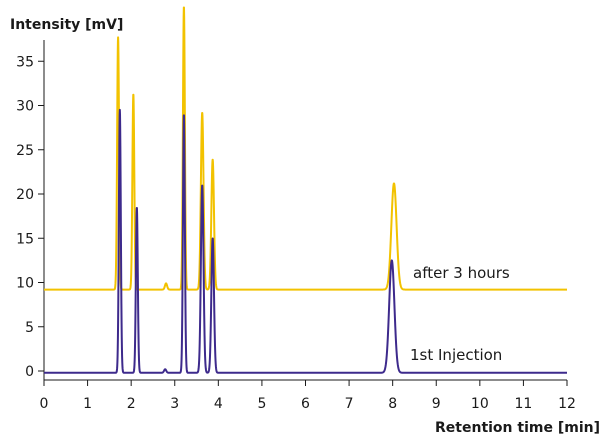  I want to click on x-tick-label: 3, so click(174, 404).